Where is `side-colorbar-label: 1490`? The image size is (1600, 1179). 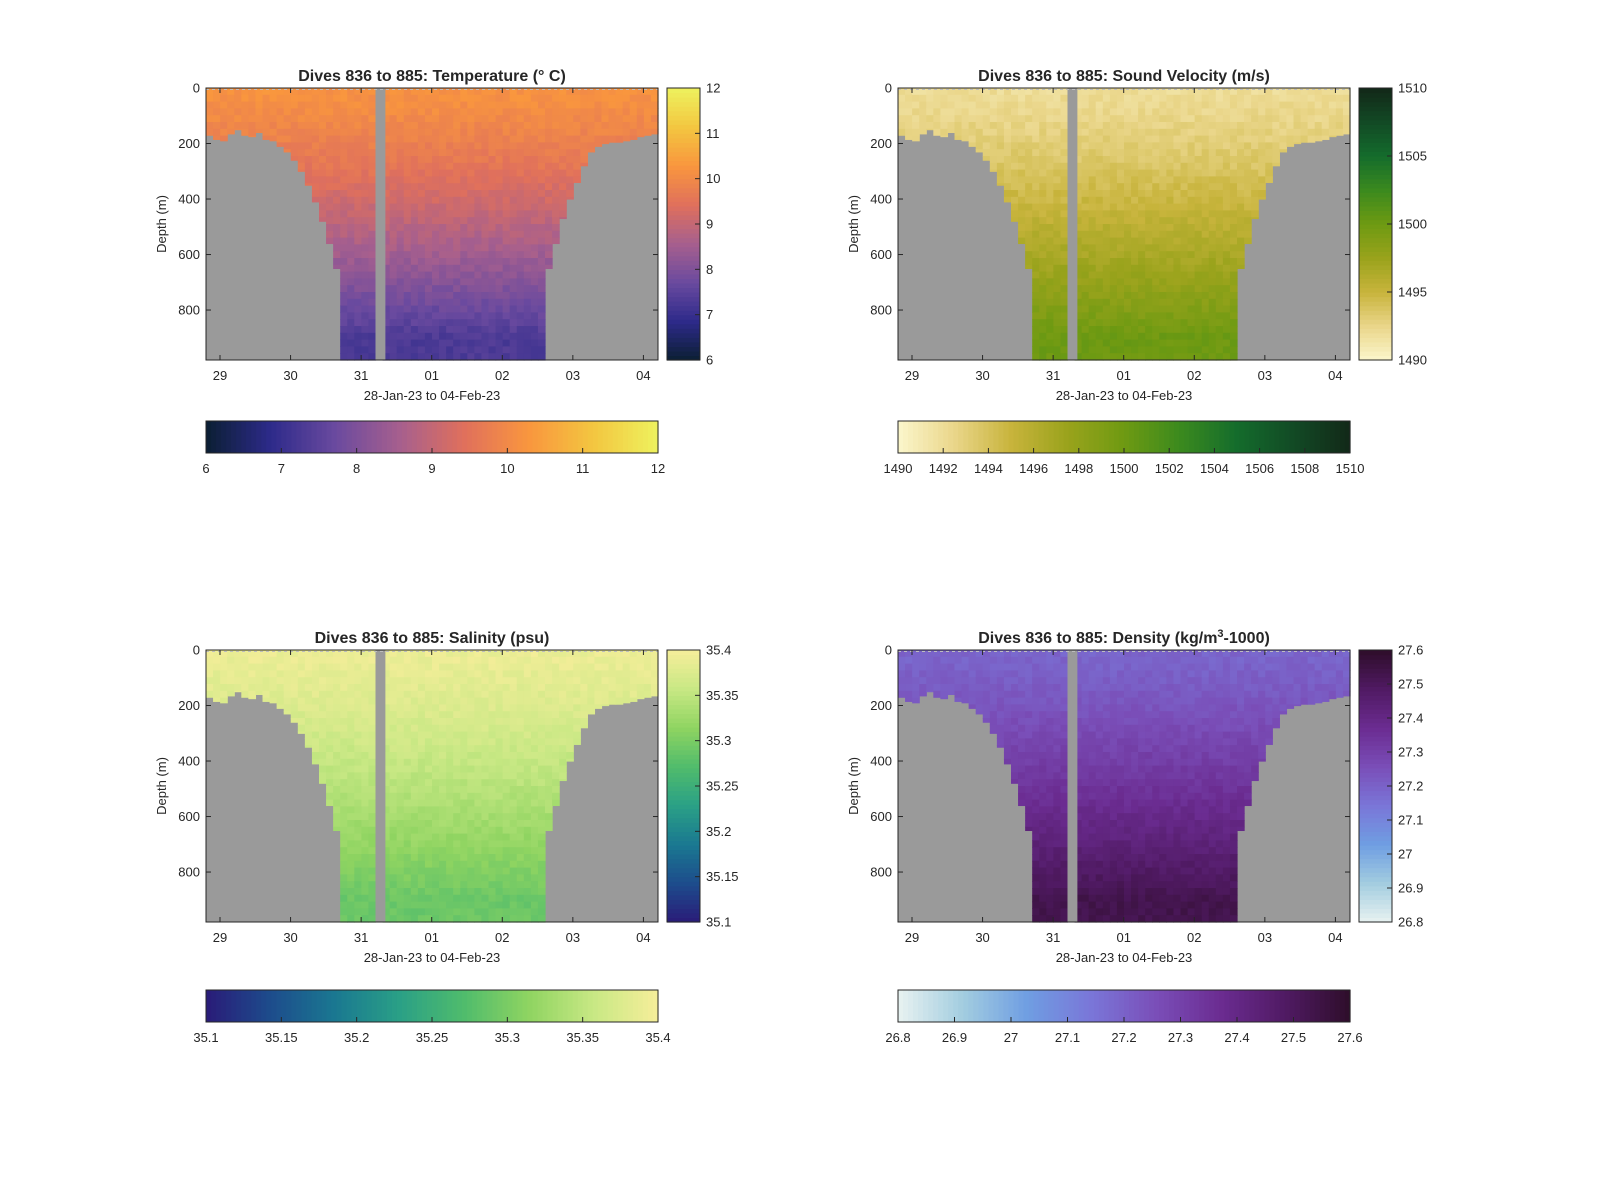
side-colorbar-label: 1490 is located at coordinates (1412, 360).